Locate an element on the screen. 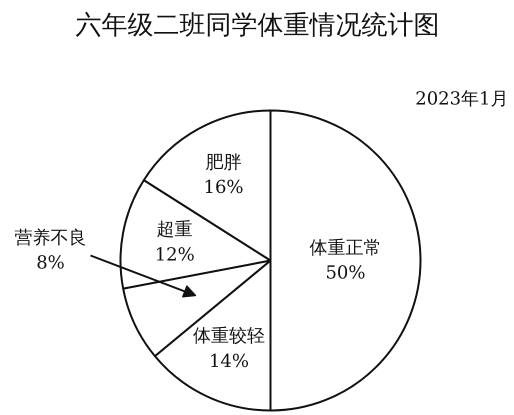 The height and width of the screenshot is (415, 514). slice-label: 超重 is located at coordinates (174, 229).